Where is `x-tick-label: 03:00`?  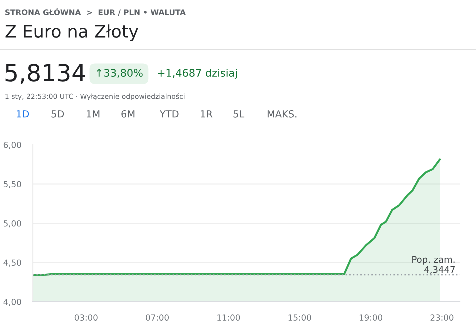
x-tick-label: 03:00 is located at coordinates (86, 317).